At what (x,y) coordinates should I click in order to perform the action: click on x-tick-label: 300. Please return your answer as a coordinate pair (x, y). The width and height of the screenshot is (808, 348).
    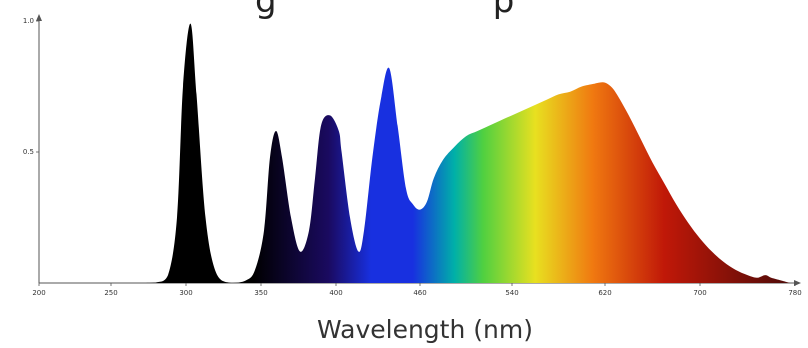
    Looking at the image, I should click on (185, 293).